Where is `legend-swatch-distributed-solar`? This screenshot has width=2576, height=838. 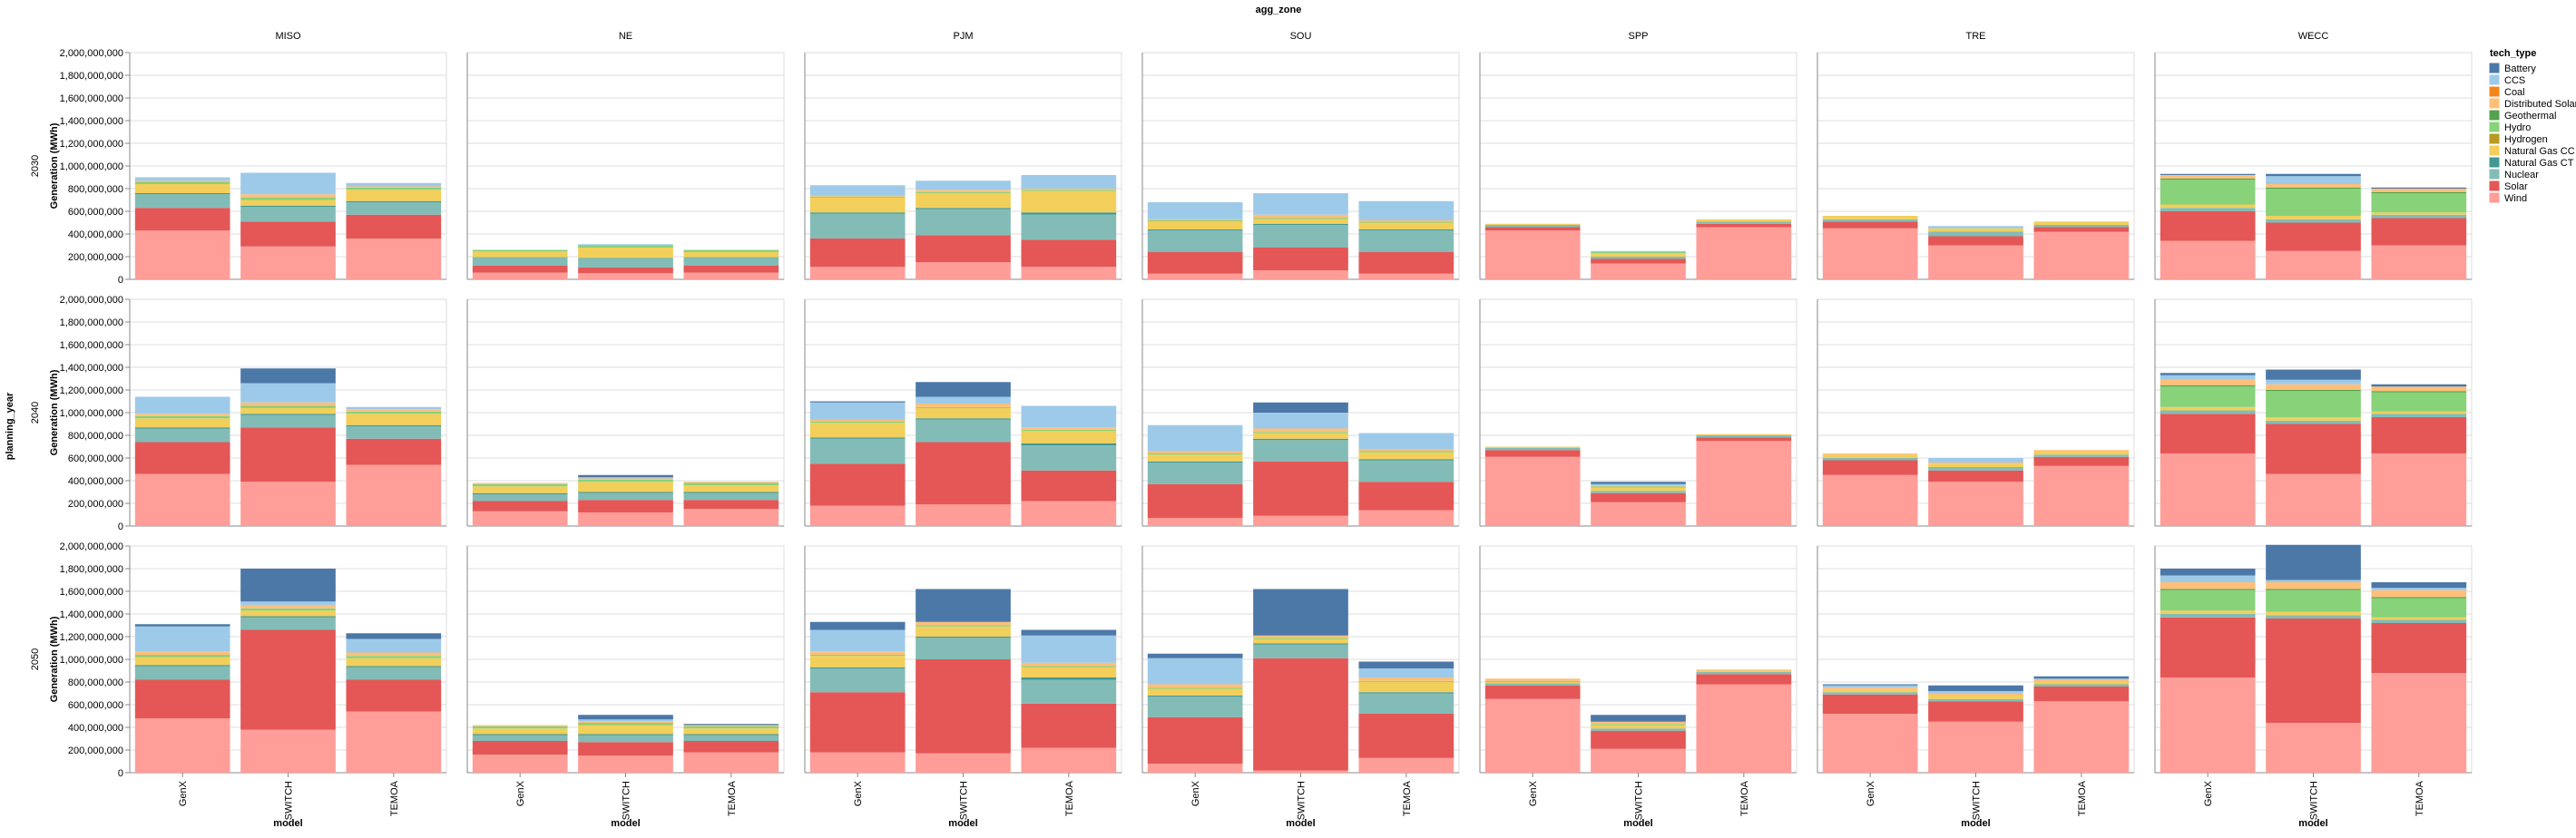 legend-swatch-distributed-solar is located at coordinates (2494, 103).